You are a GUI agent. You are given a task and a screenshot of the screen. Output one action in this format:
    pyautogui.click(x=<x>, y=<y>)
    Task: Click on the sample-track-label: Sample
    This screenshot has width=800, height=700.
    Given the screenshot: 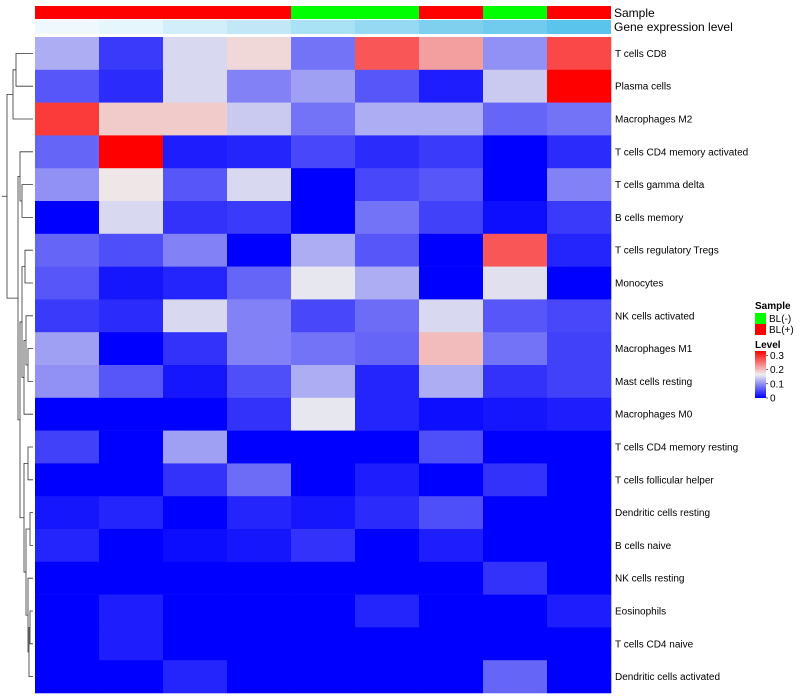 What is the action you would take?
    pyautogui.click(x=634, y=13)
    